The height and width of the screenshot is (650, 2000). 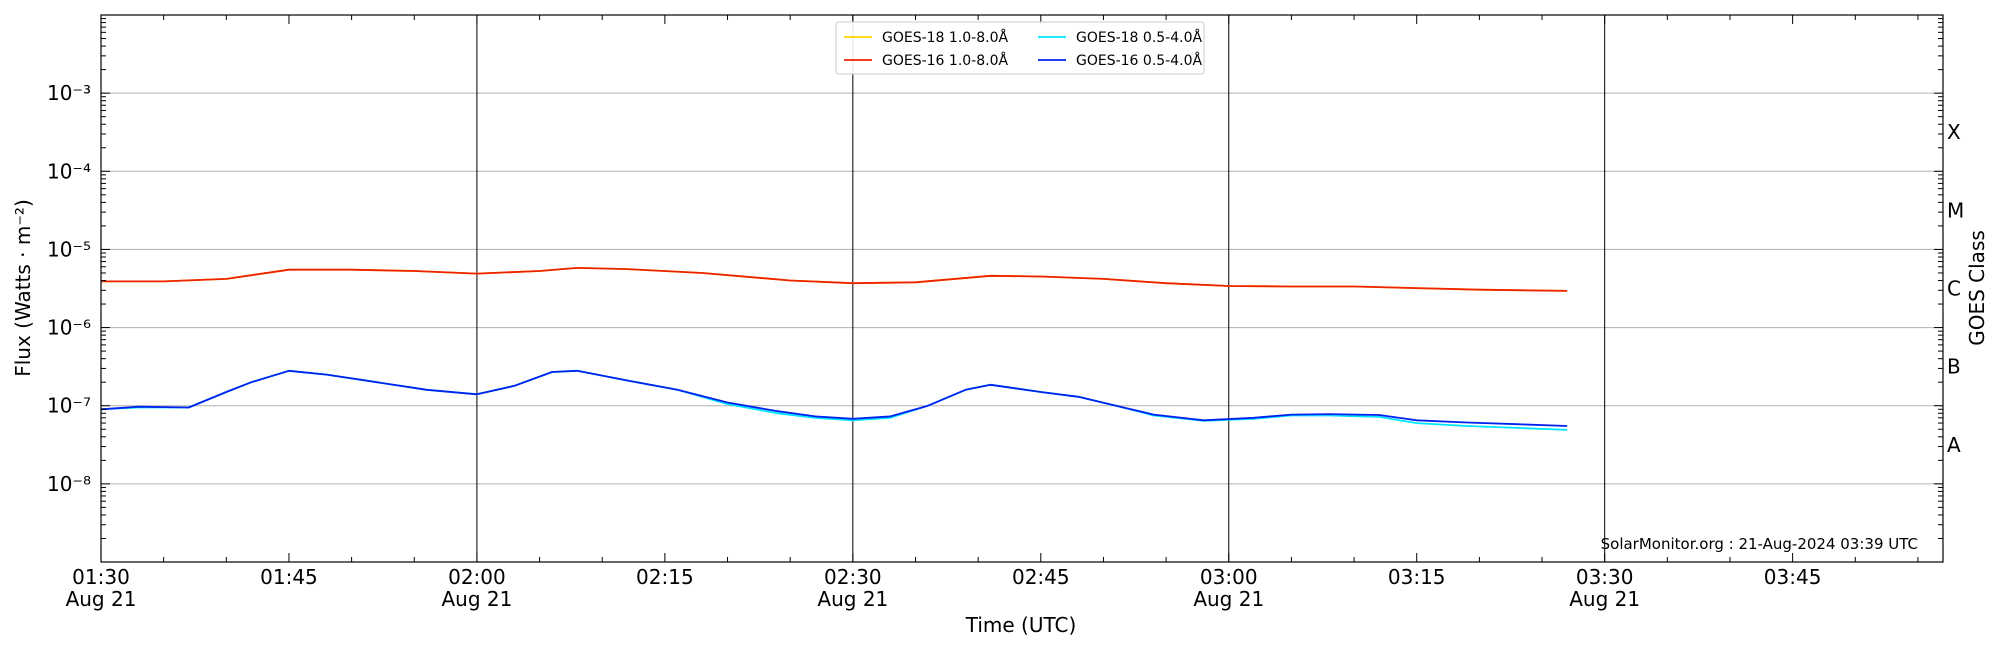 I want to click on x-tick-label: 01:30, so click(x=101, y=577).